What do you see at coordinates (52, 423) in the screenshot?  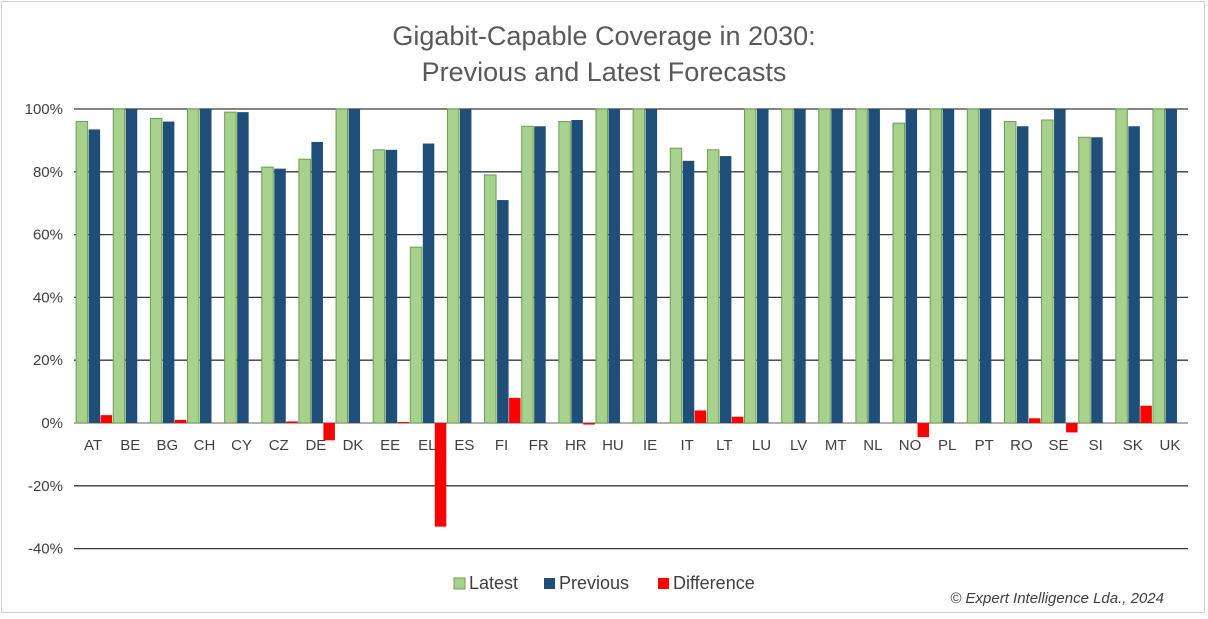 I see `y-tick-label: 0%` at bounding box center [52, 423].